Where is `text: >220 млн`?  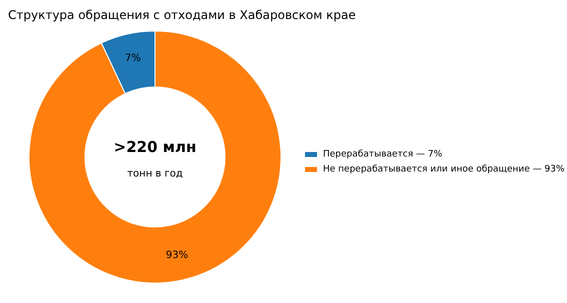 text: >220 млн is located at coordinates (155, 147).